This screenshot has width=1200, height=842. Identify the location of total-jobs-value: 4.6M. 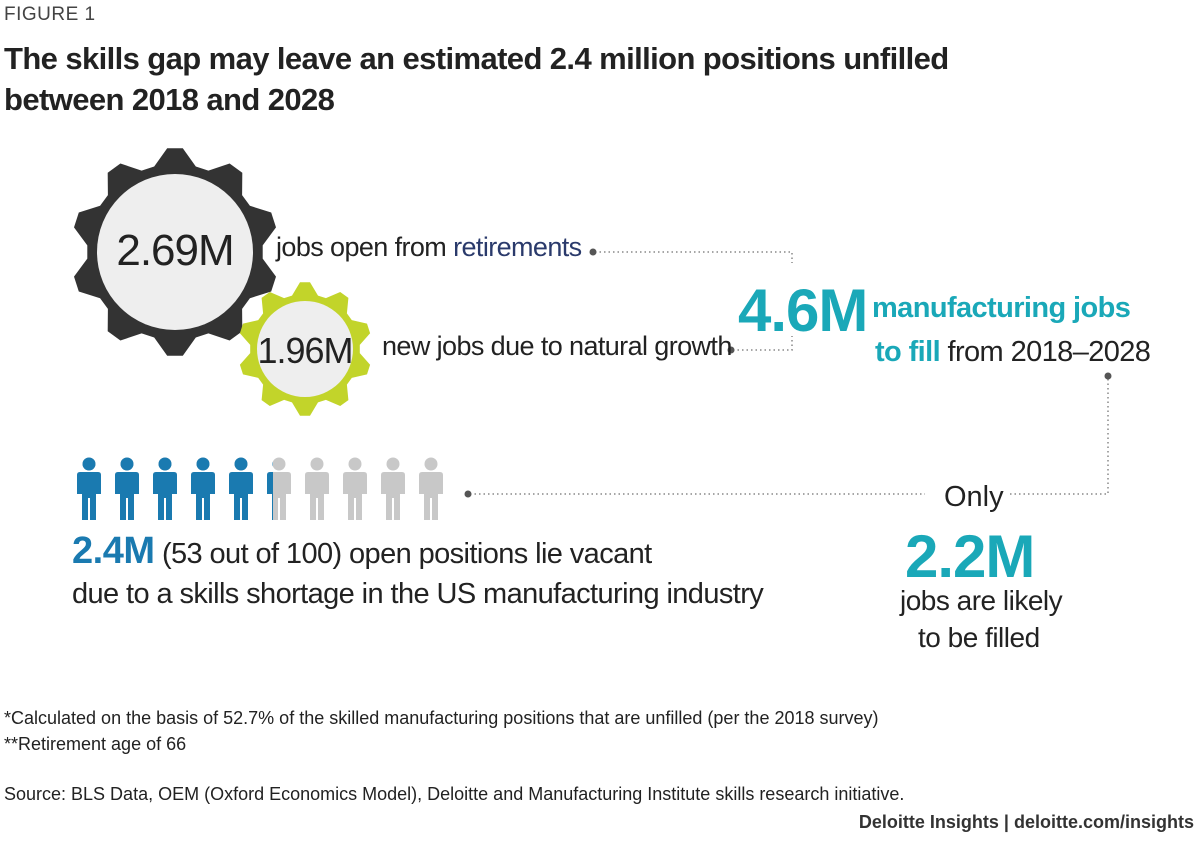
(803, 310).